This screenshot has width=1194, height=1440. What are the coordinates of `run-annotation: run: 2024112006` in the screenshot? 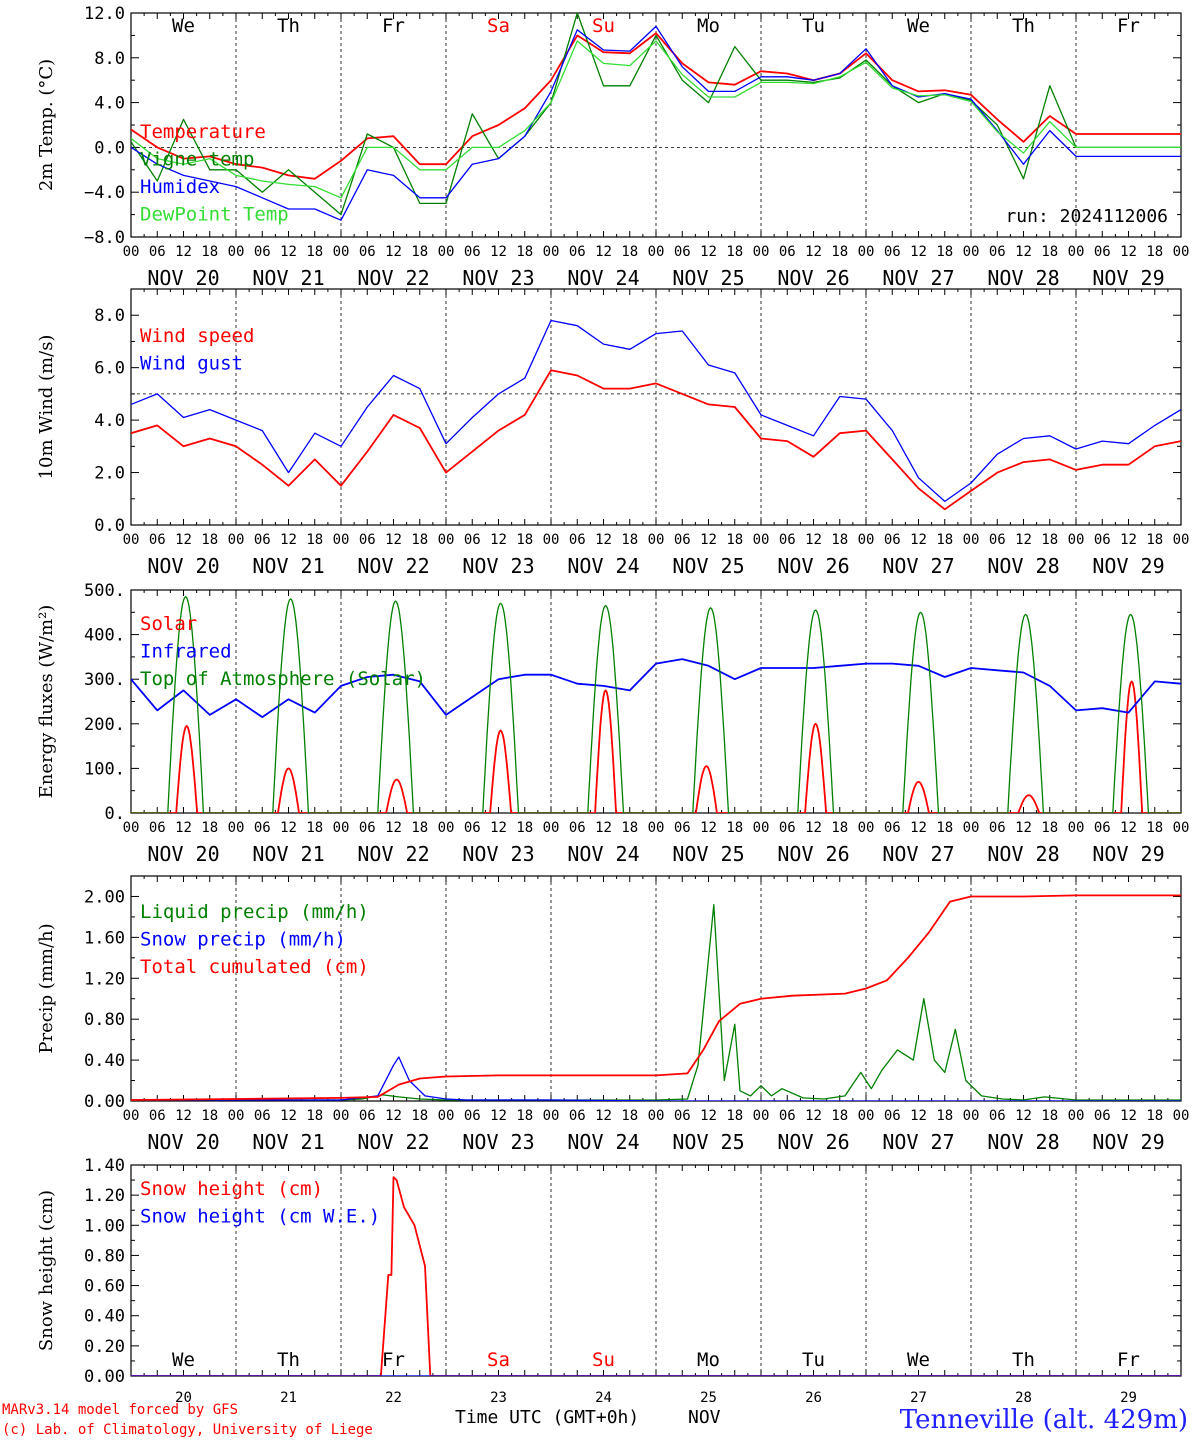 It's located at (1086, 216).